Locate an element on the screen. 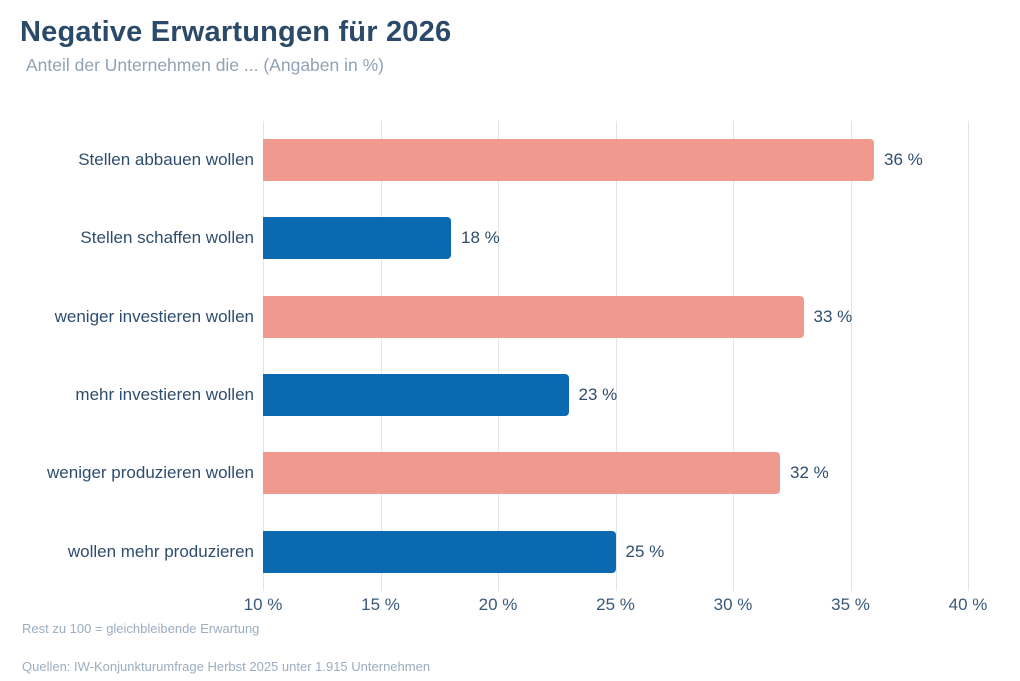  category-label: Stellen schaffen wollen is located at coordinates (167, 238).